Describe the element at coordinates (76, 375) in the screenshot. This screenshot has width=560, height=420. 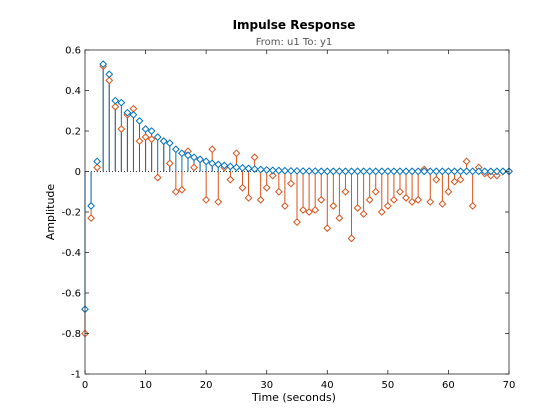
I see `y-tick-label: -1` at that location.